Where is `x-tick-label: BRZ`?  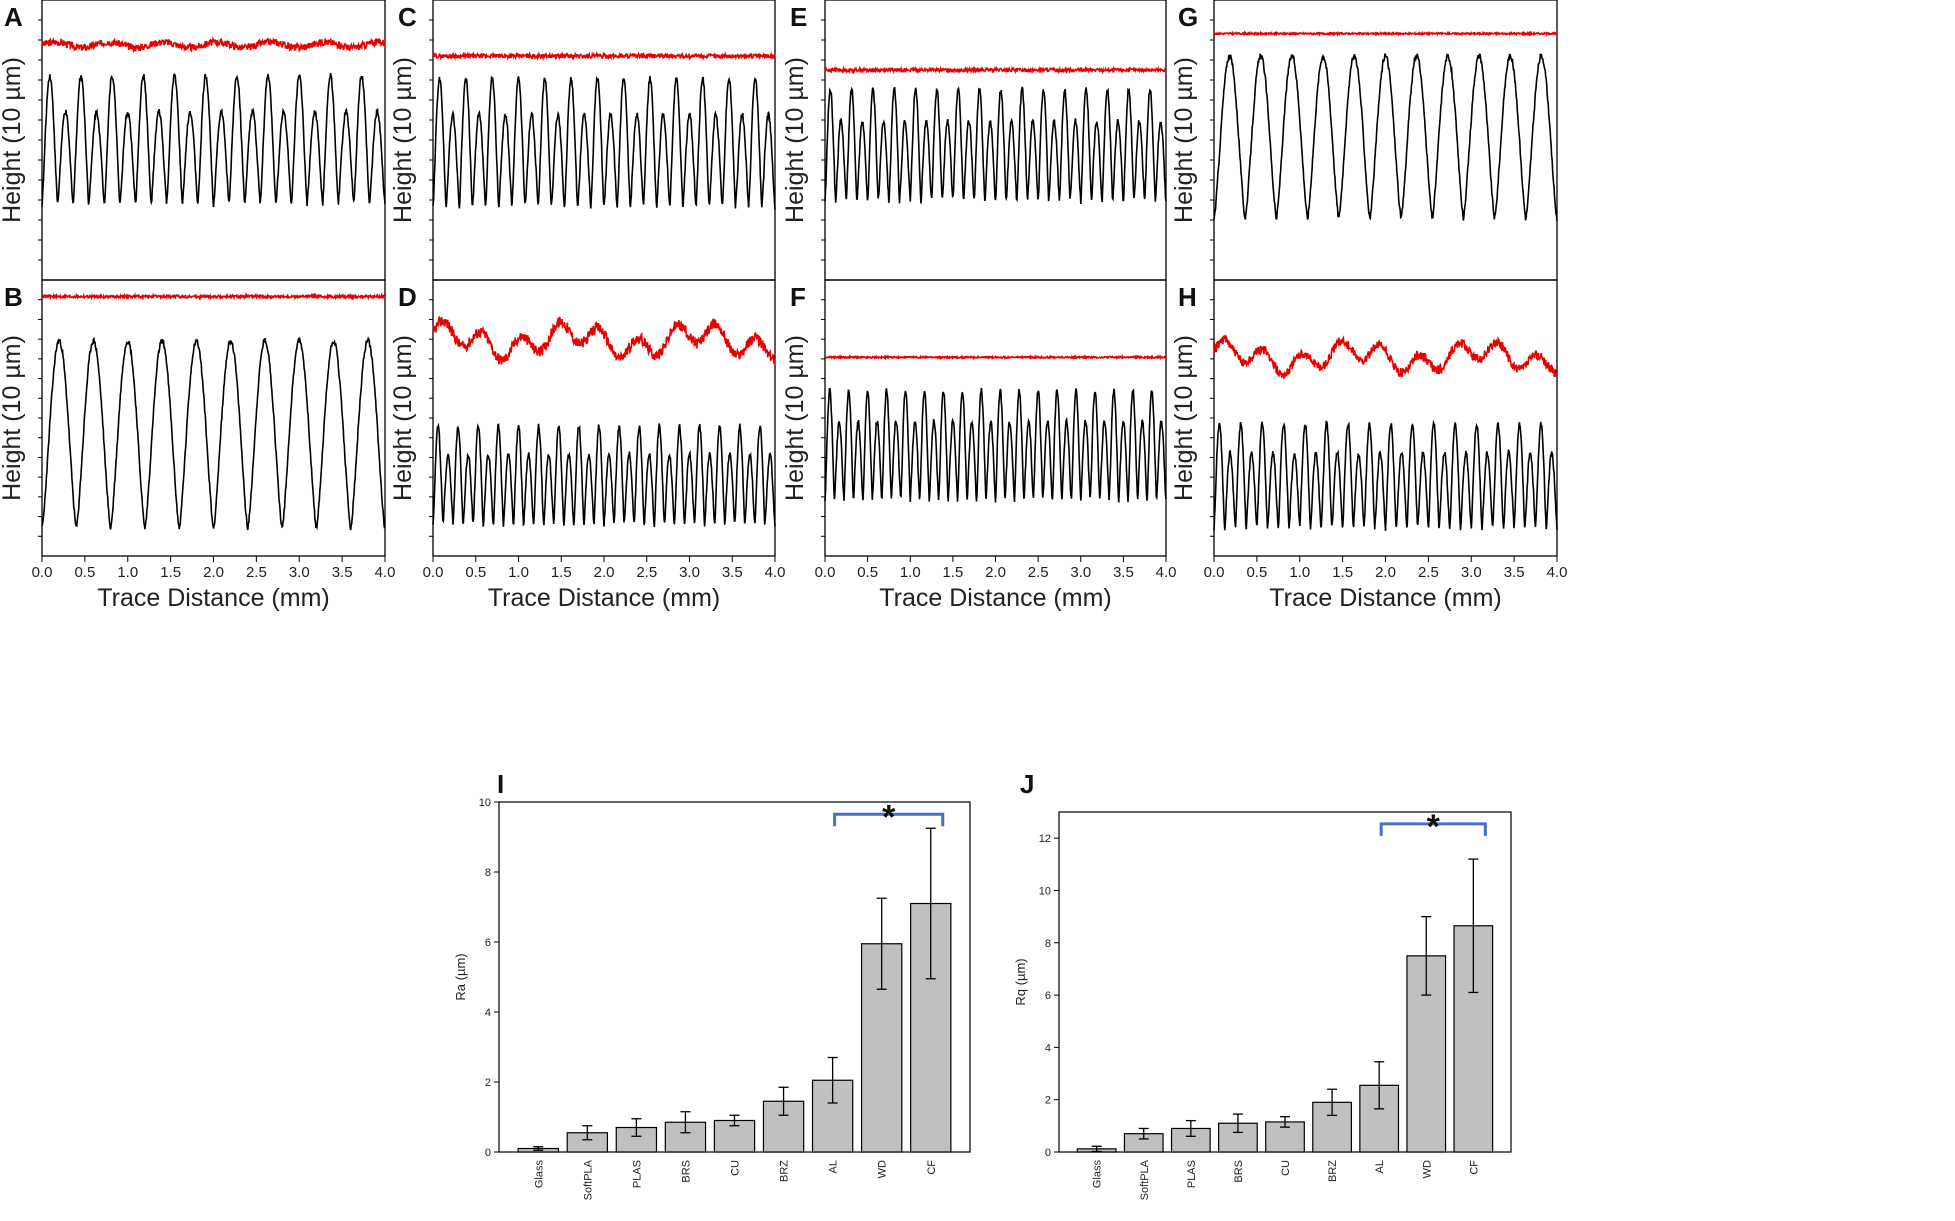
x-tick-label: BRZ is located at coordinates (785, 1171).